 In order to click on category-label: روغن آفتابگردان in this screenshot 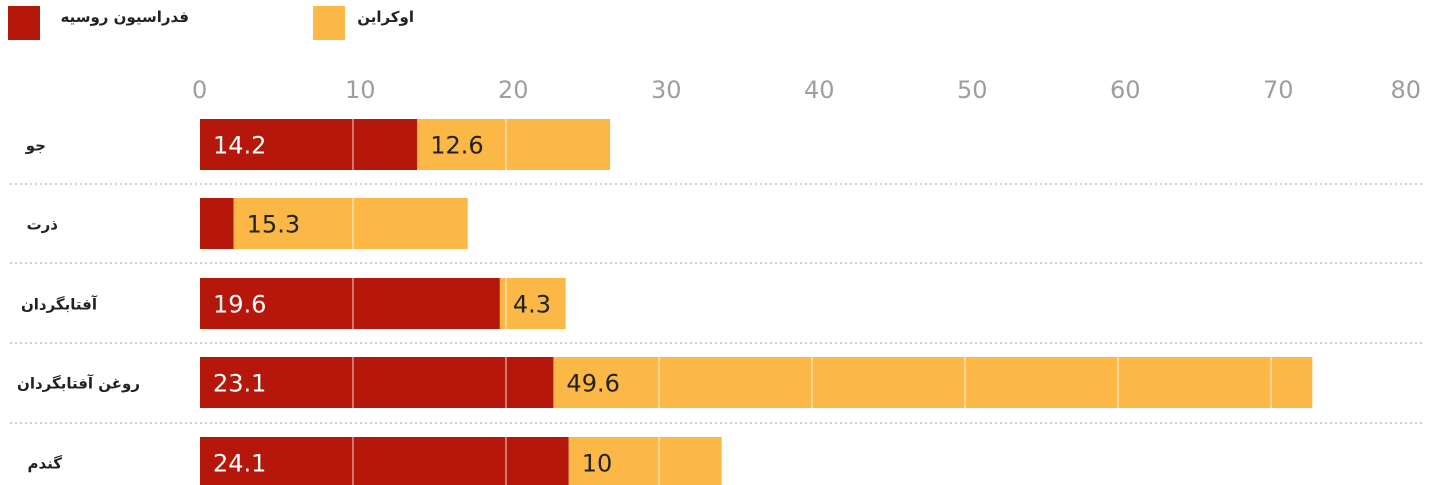, I will do `click(78, 384)`.